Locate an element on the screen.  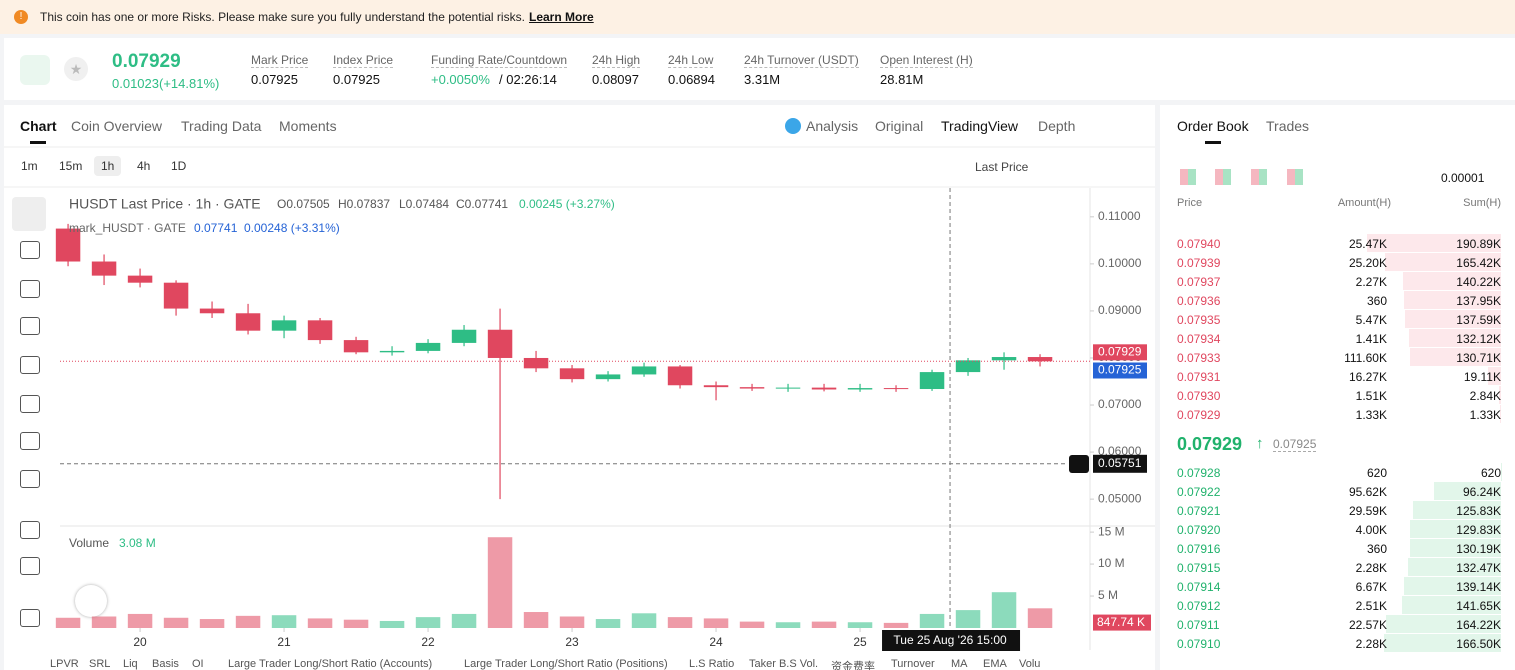
banner-link: Learn More is located at coordinates (561, 17).